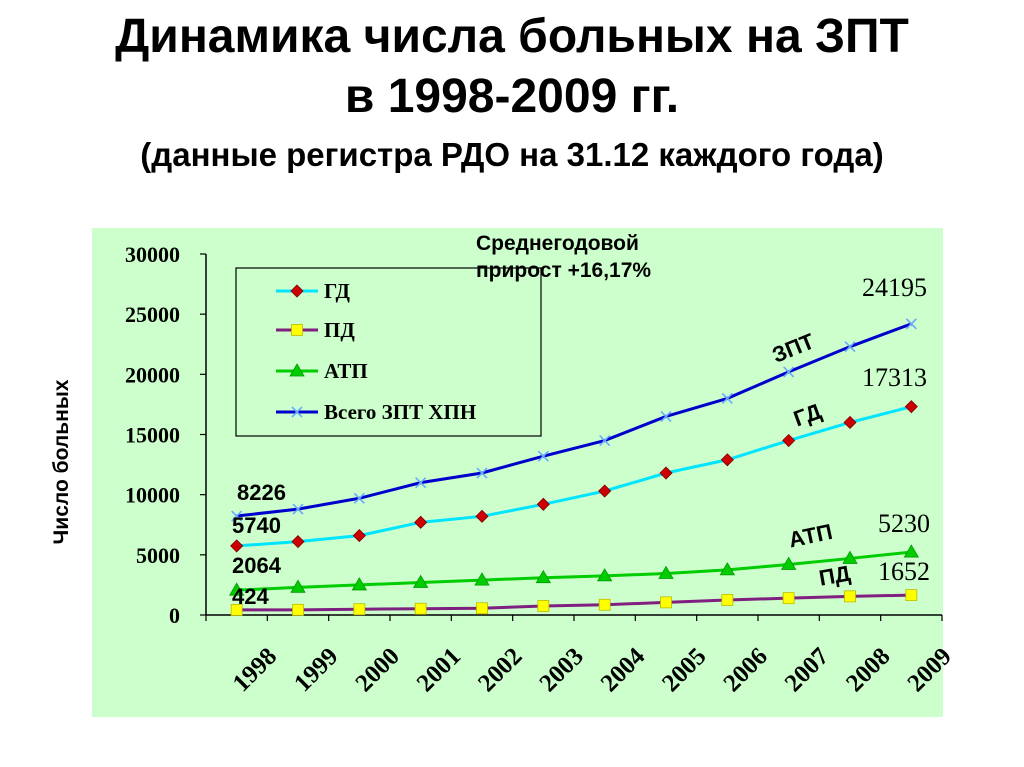  Describe the element at coordinates (257, 565) in the screenshot. I see `start-value-label: 2064` at that location.